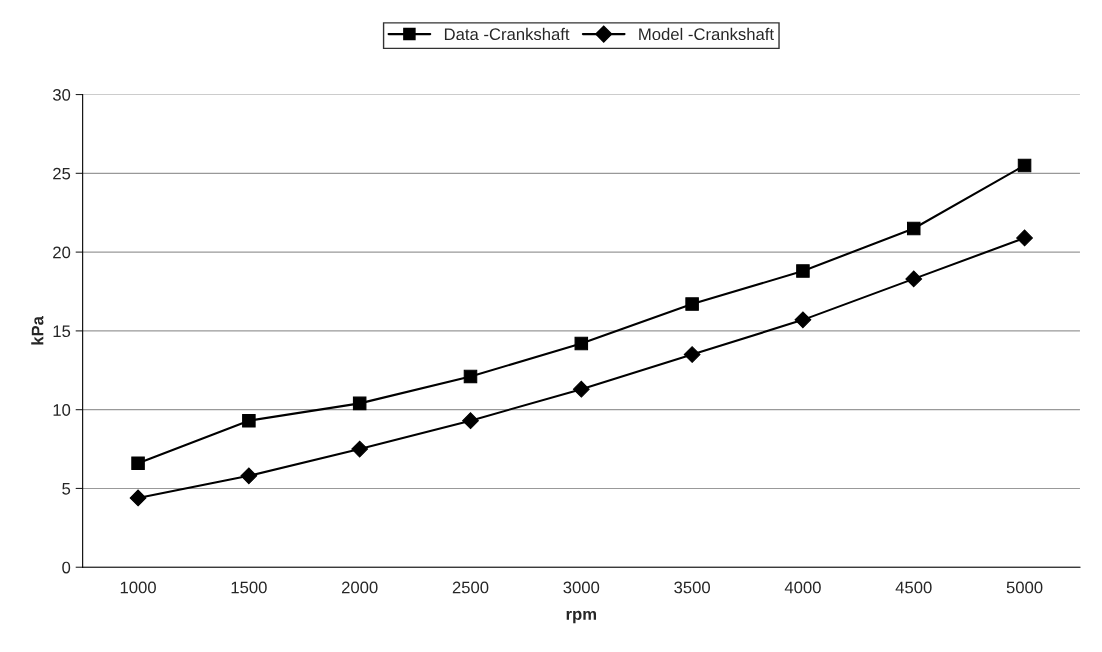 Image resolution: width=1102 pixels, height=652 pixels. Describe the element at coordinates (249, 587) in the screenshot. I see `x-tick-label: 1500` at that location.